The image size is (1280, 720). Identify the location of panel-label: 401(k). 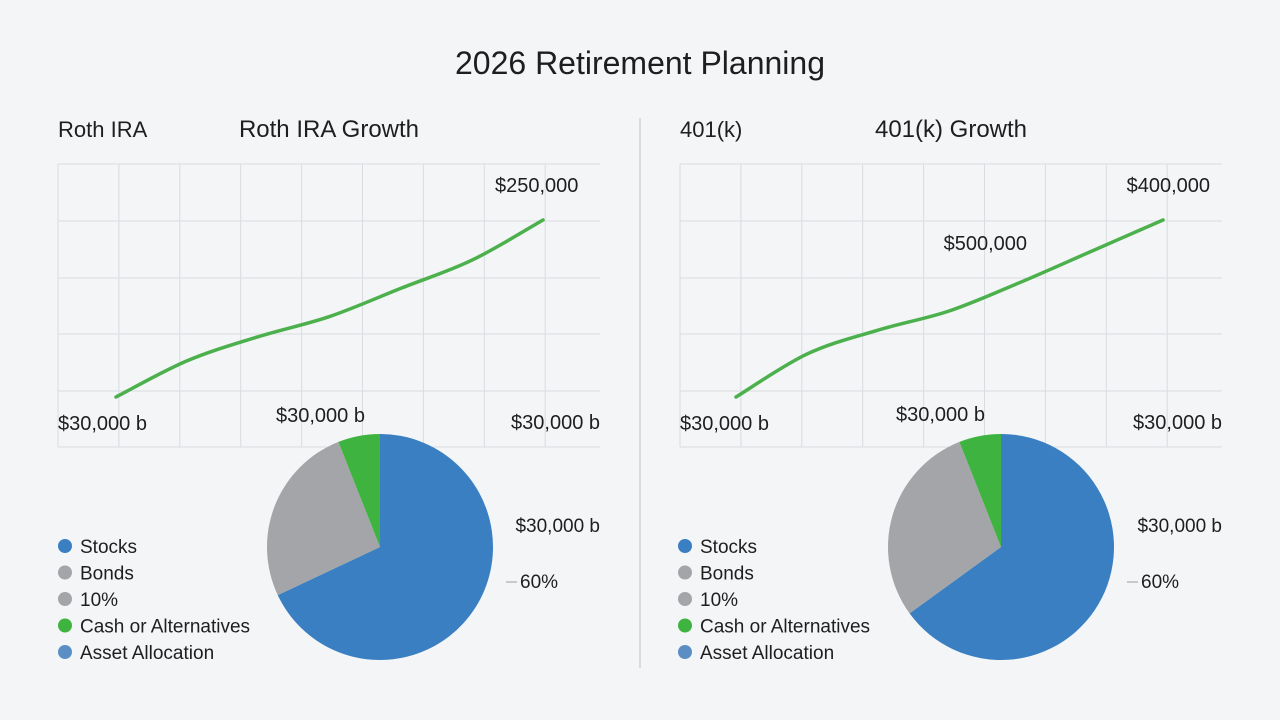
(711, 129).